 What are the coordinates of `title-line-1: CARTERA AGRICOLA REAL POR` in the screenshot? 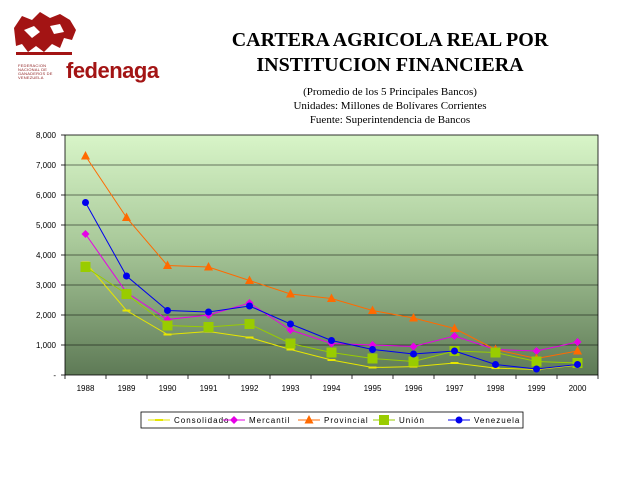 It's located at (390, 40).